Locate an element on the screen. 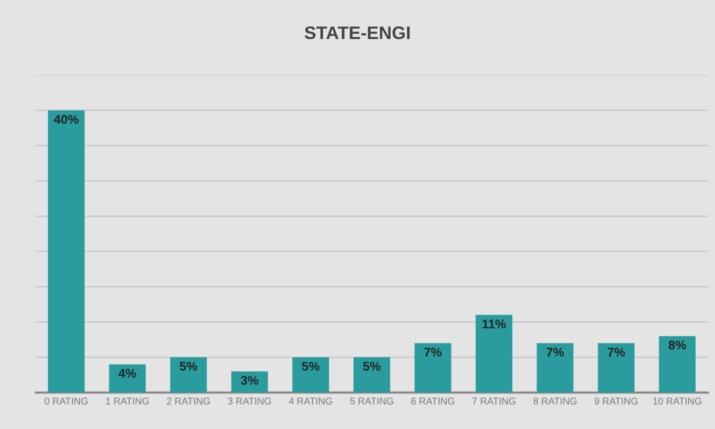 The height and width of the screenshot is (429, 715). x-tick-label: 10 RATING is located at coordinates (677, 401).